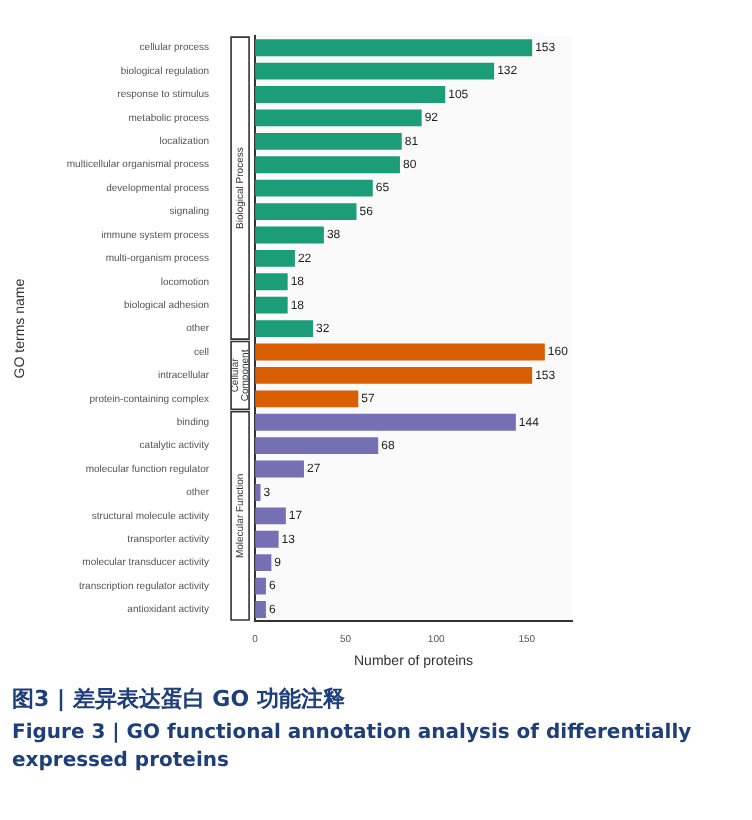 The height and width of the screenshot is (820, 752). I want to click on text: Figure 3 | GO functional annotation analysis of differentially expressed proteins, so click(353, 748).